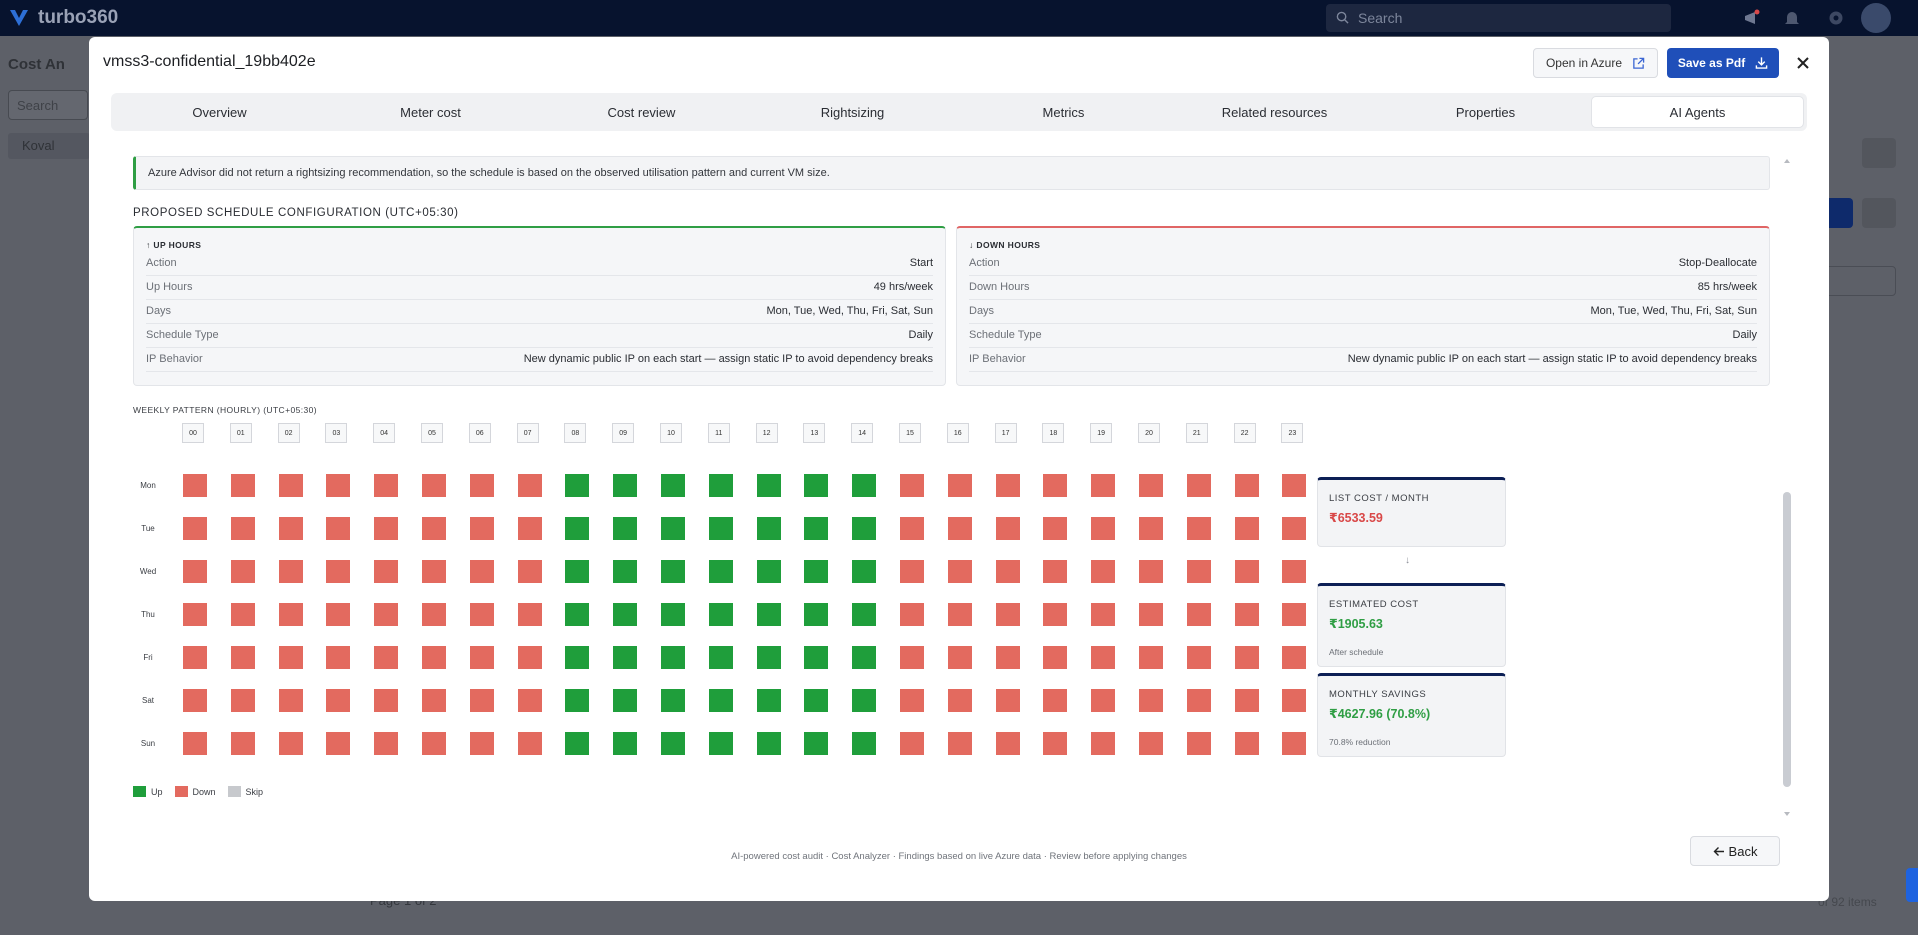 This screenshot has height=935, width=1918. What do you see at coordinates (539, 264) in the screenshot?
I see `up-row-action: Action Start` at bounding box center [539, 264].